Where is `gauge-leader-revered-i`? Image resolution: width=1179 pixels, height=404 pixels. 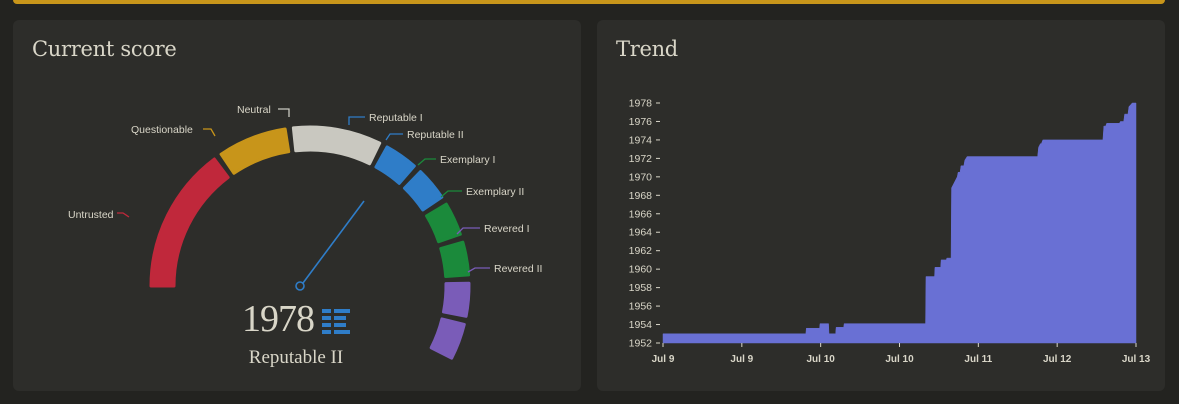 gauge-leader-revered-i is located at coordinates (468, 231).